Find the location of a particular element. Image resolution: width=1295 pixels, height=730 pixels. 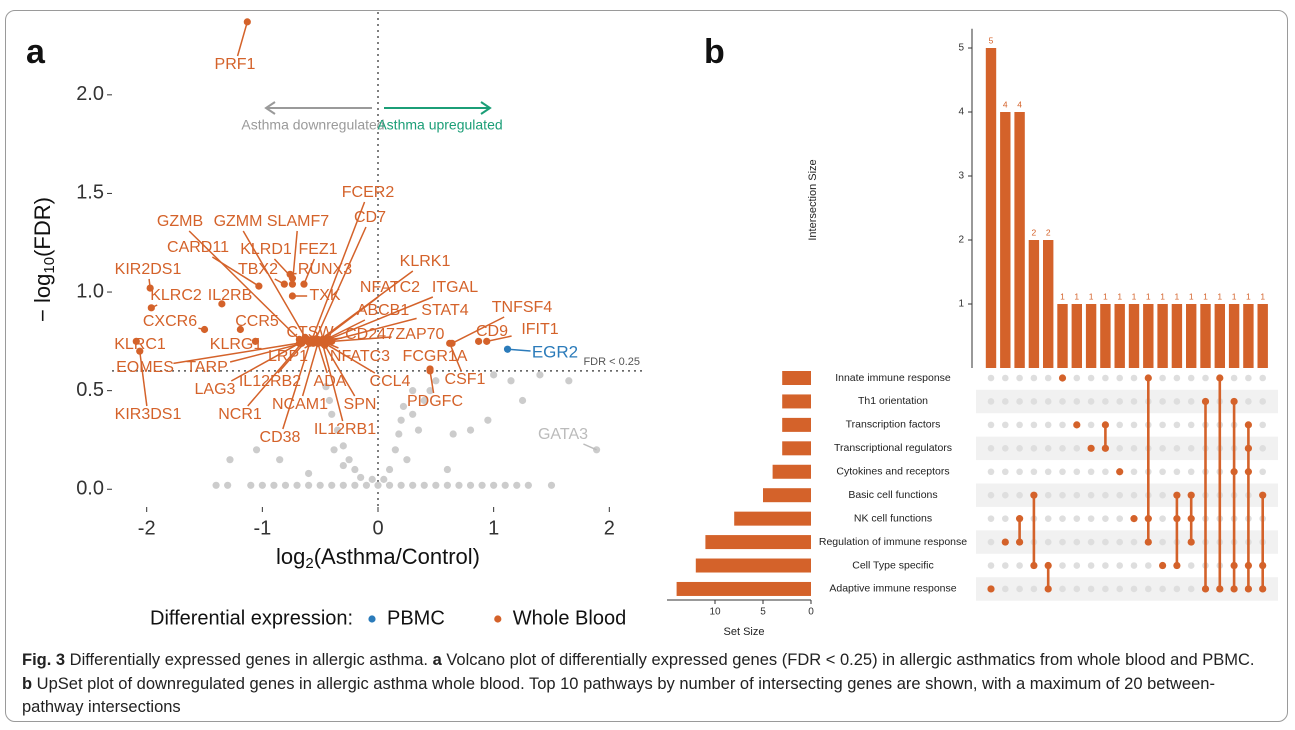

y-tick-label: 2.0 is located at coordinates (90, 94).